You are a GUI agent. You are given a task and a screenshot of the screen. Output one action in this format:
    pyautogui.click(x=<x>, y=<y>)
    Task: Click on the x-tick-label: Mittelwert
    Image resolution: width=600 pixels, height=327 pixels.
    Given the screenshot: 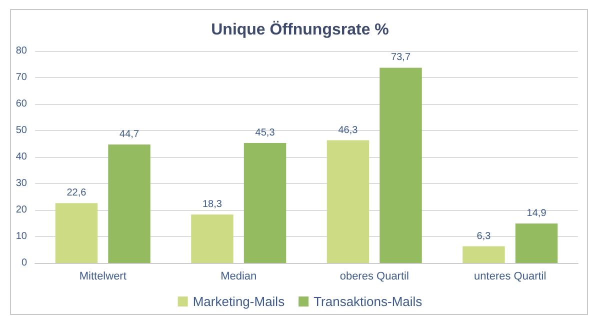 What is the action you would take?
    pyautogui.click(x=102, y=276)
    